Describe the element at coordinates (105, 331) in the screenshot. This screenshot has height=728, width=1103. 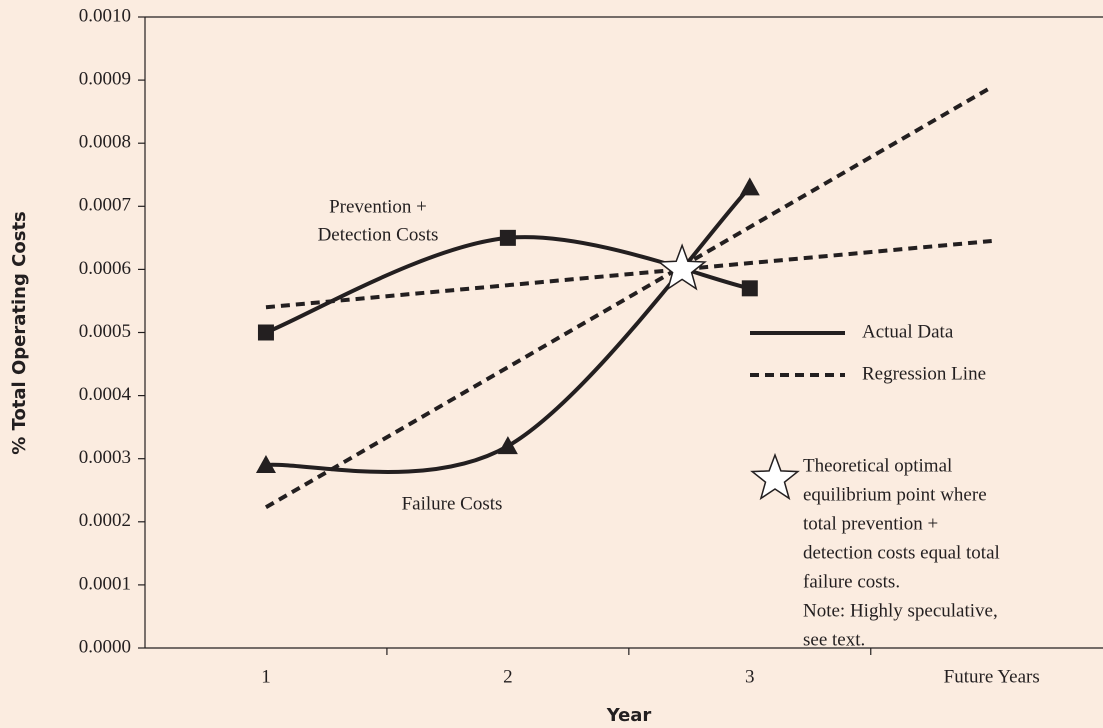
I see `y-tick-label: 0.0005` at that location.